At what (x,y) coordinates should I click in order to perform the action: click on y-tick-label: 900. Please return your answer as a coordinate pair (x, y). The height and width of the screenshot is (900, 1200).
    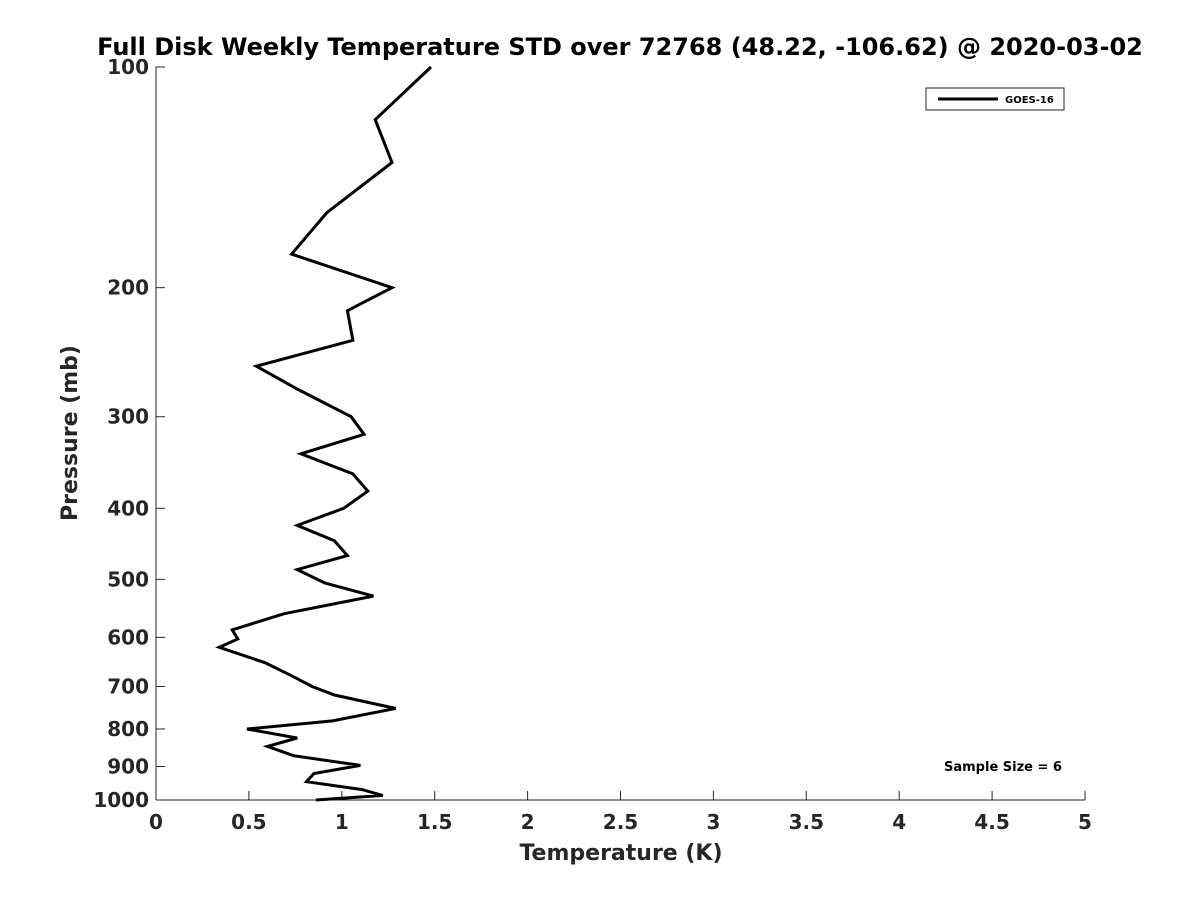
    Looking at the image, I should click on (128, 766).